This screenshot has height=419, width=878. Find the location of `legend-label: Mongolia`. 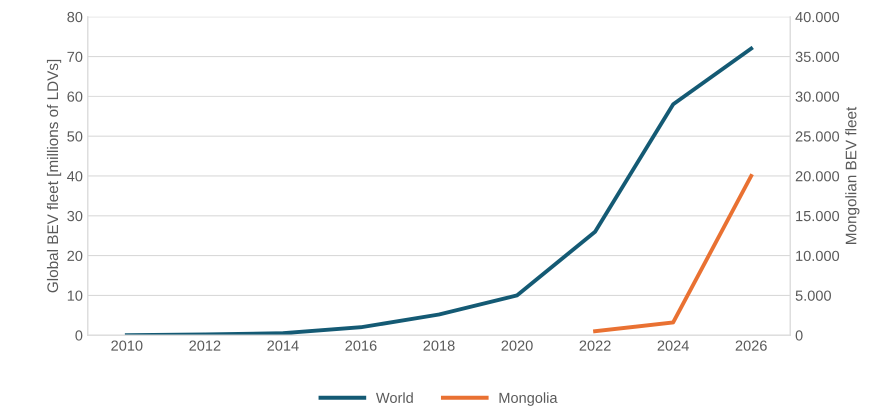

legend-label: Mongolia is located at coordinates (529, 399).